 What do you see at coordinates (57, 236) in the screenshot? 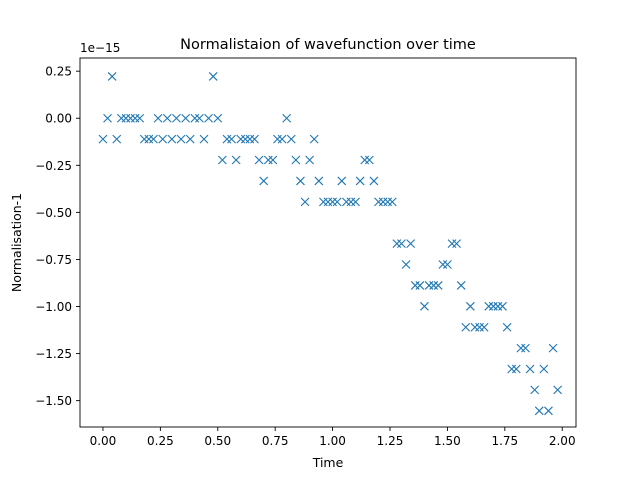
I see `y-axis-ticks: 0.25 0.00 −0.25 −0.50 −0.75 −1.00 −1.25 −1.50` at bounding box center [57, 236].